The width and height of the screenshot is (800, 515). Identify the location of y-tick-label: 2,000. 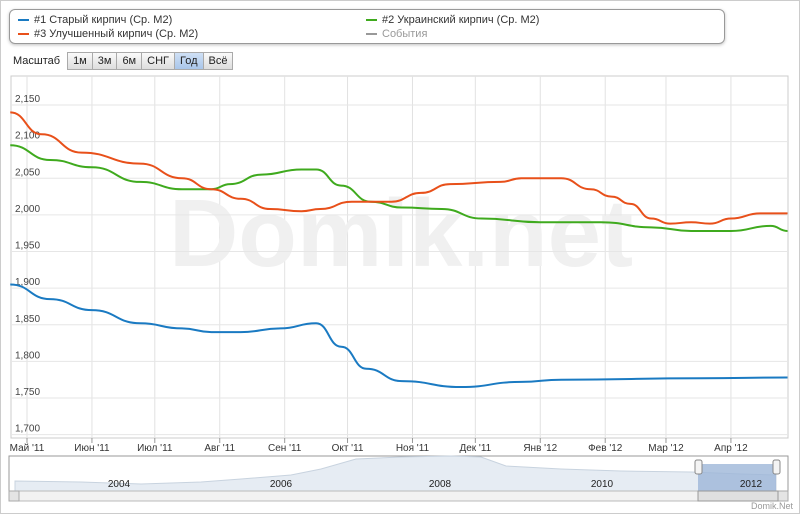
(27, 209).